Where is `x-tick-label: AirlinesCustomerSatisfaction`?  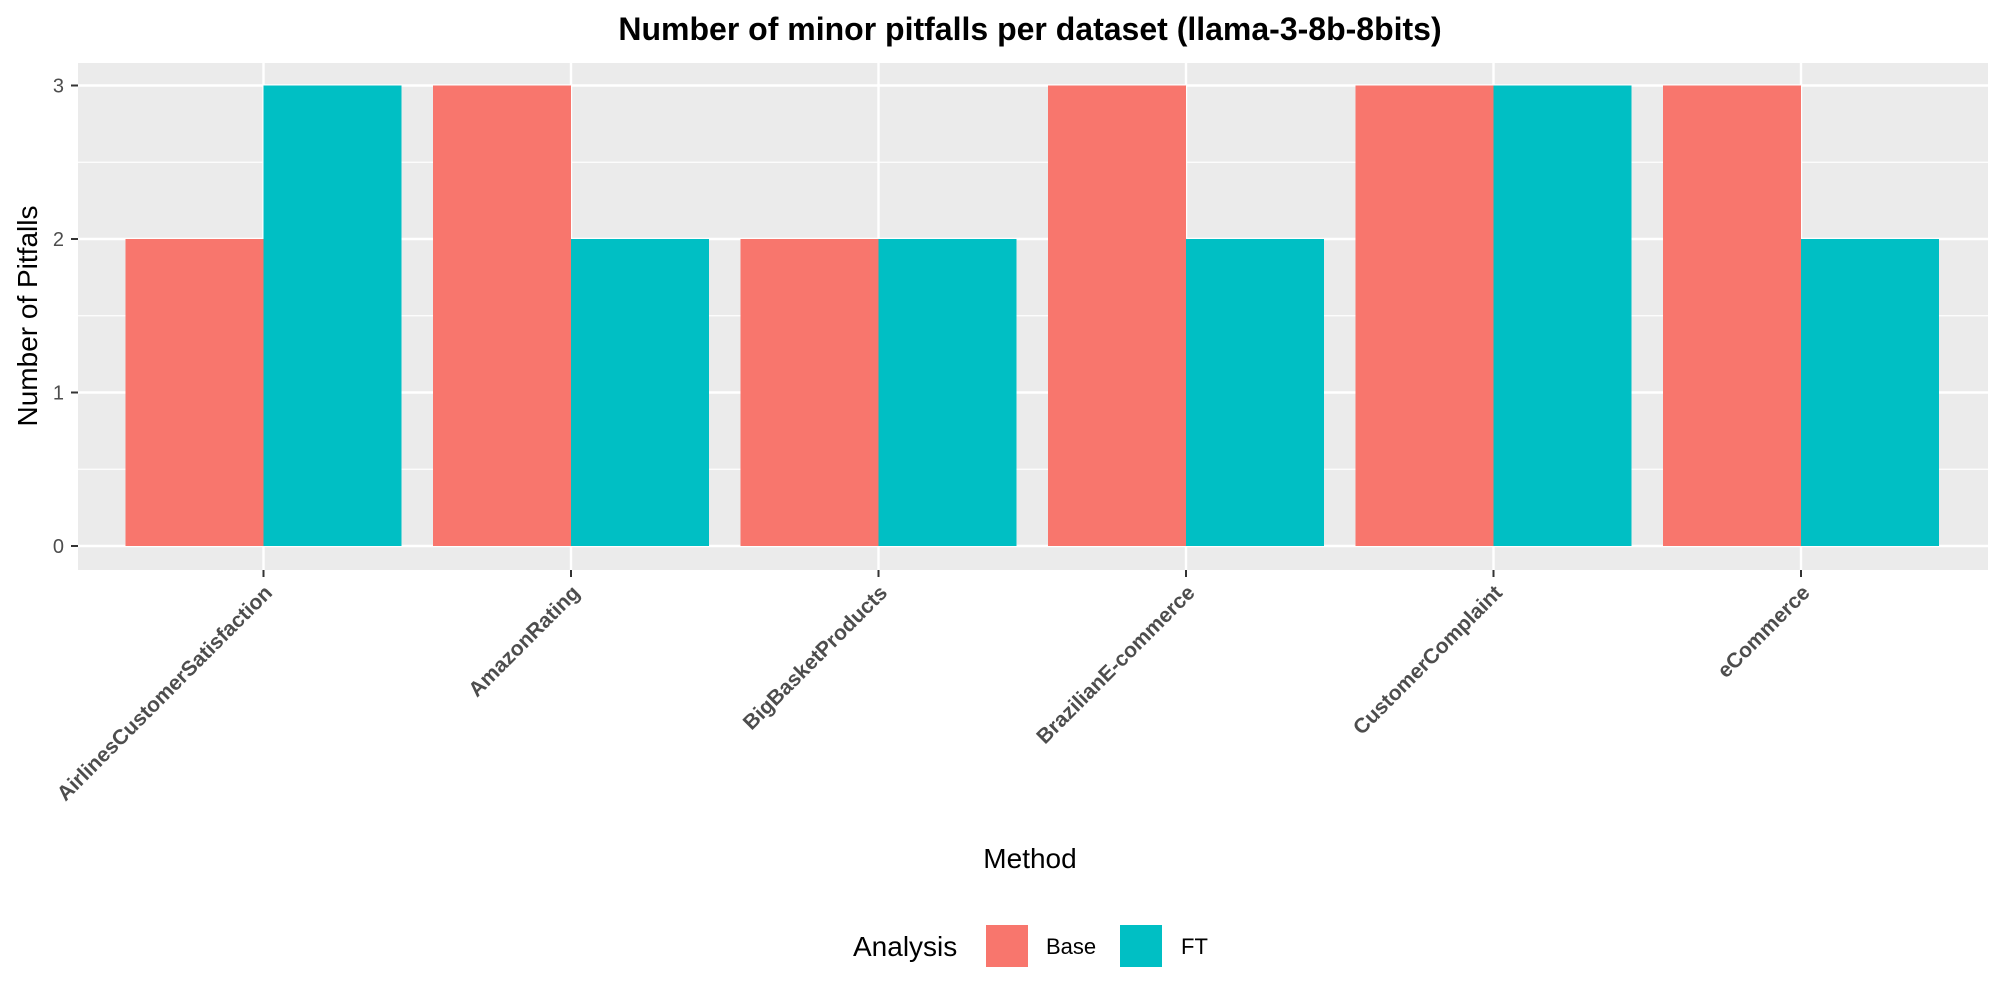
x-tick-label: AirlinesCustomerSatisfaction is located at coordinates (165, 693).